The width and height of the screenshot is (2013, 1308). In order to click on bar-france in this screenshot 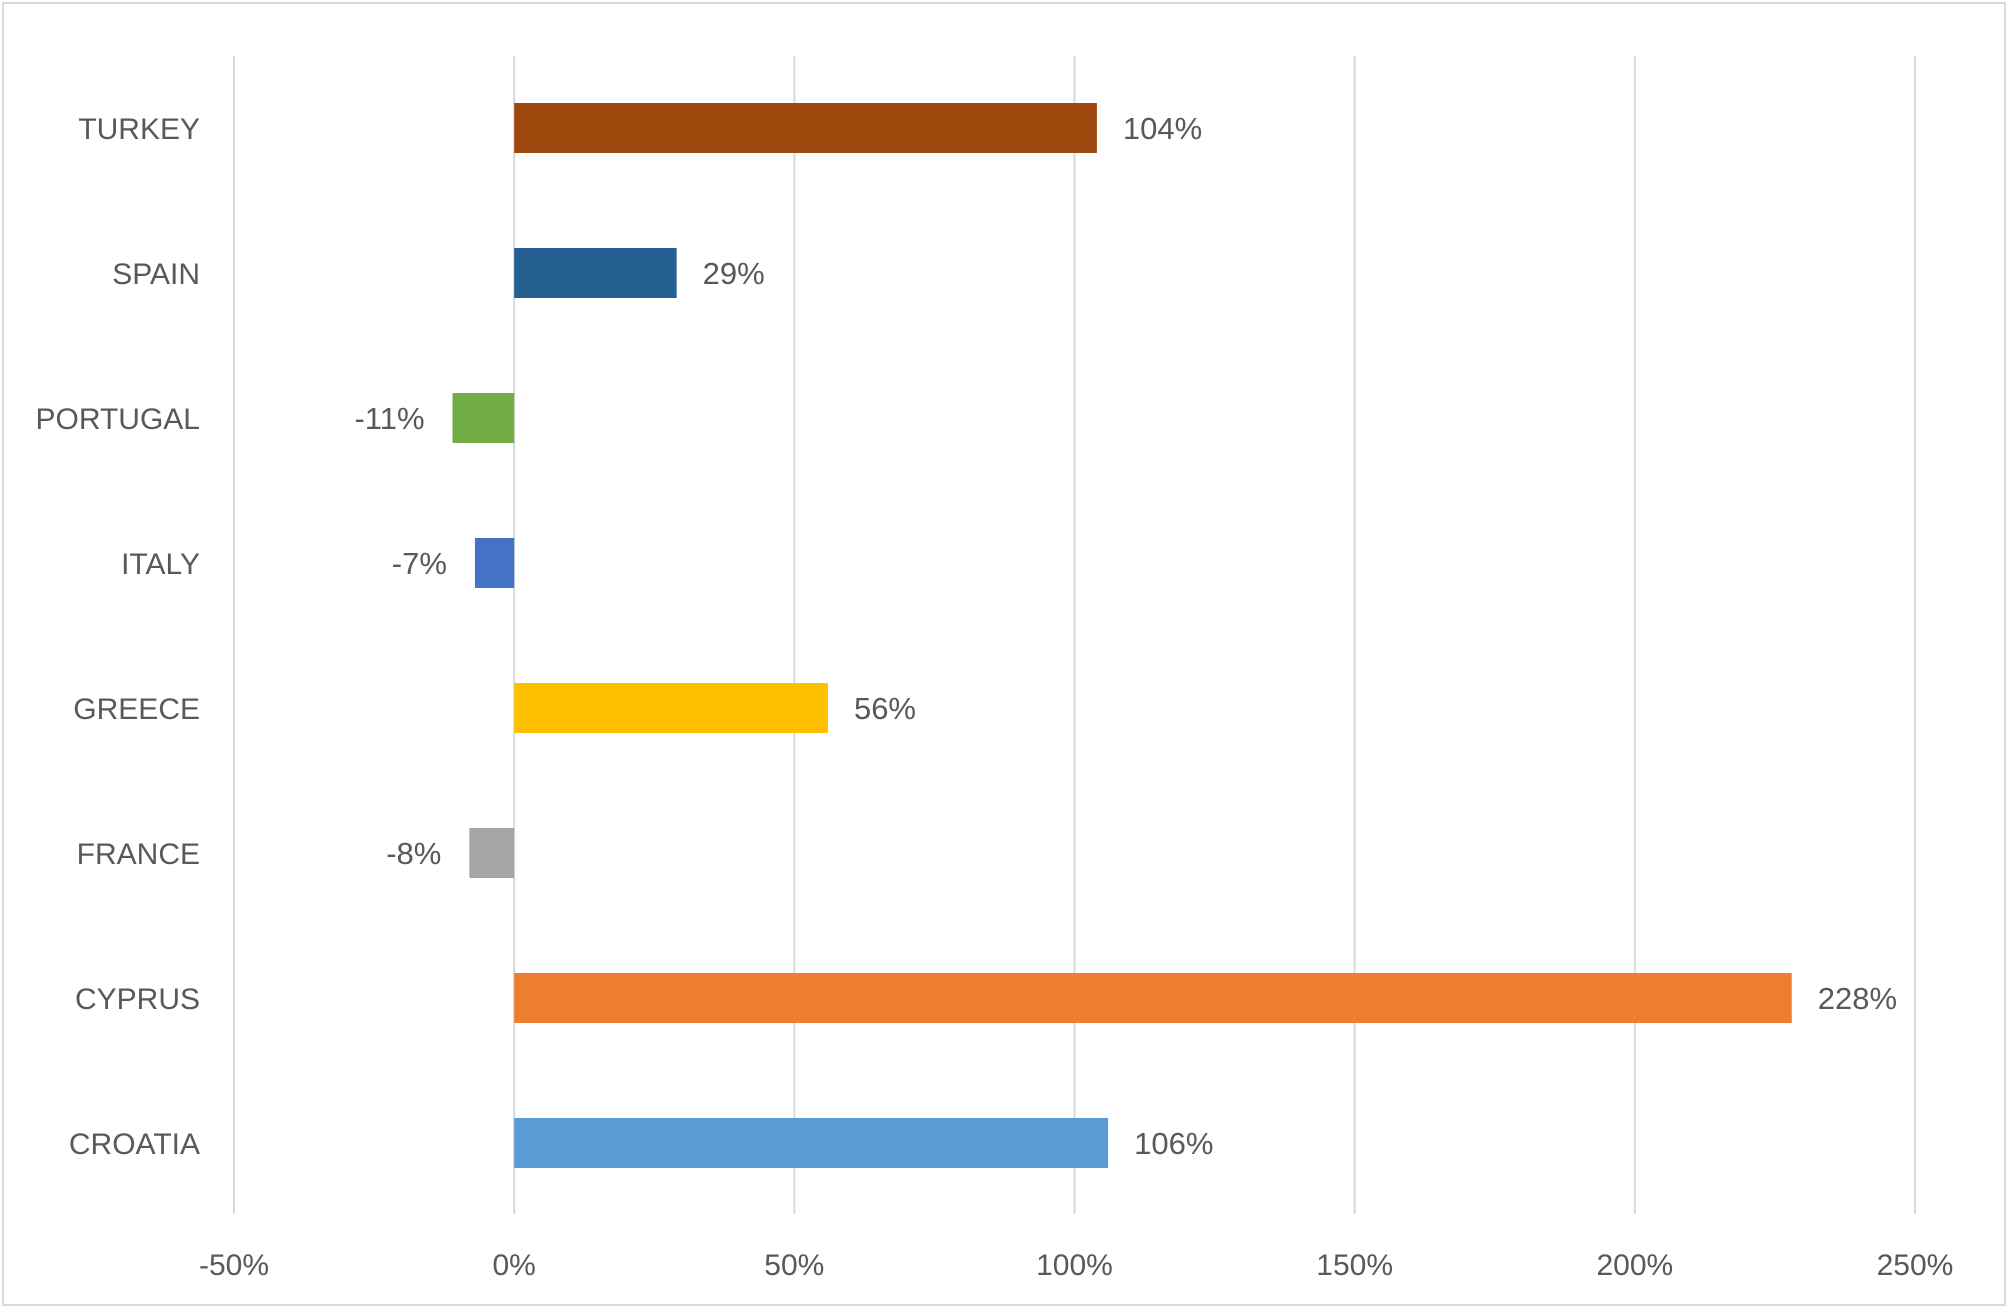, I will do `click(492, 853)`.